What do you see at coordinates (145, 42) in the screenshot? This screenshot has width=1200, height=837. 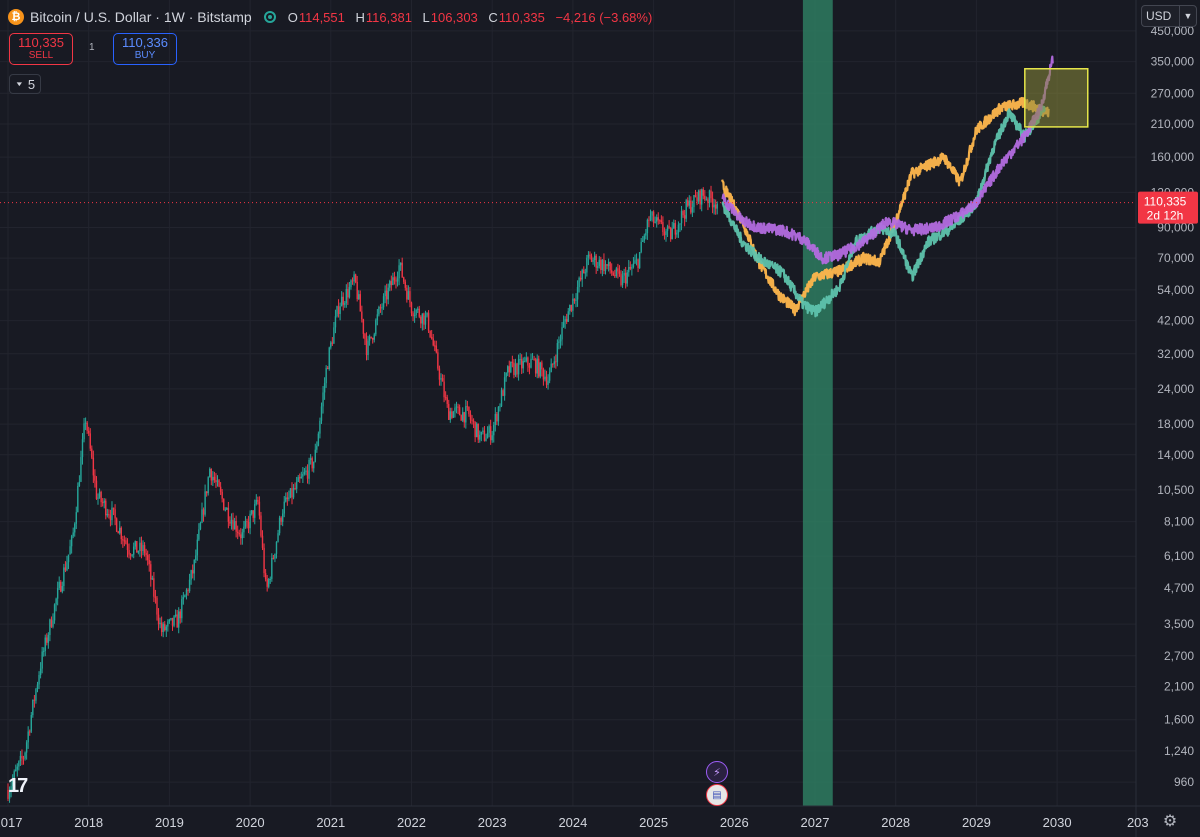 I see `buy-price: 110,336` at bounding box center [145, 42].